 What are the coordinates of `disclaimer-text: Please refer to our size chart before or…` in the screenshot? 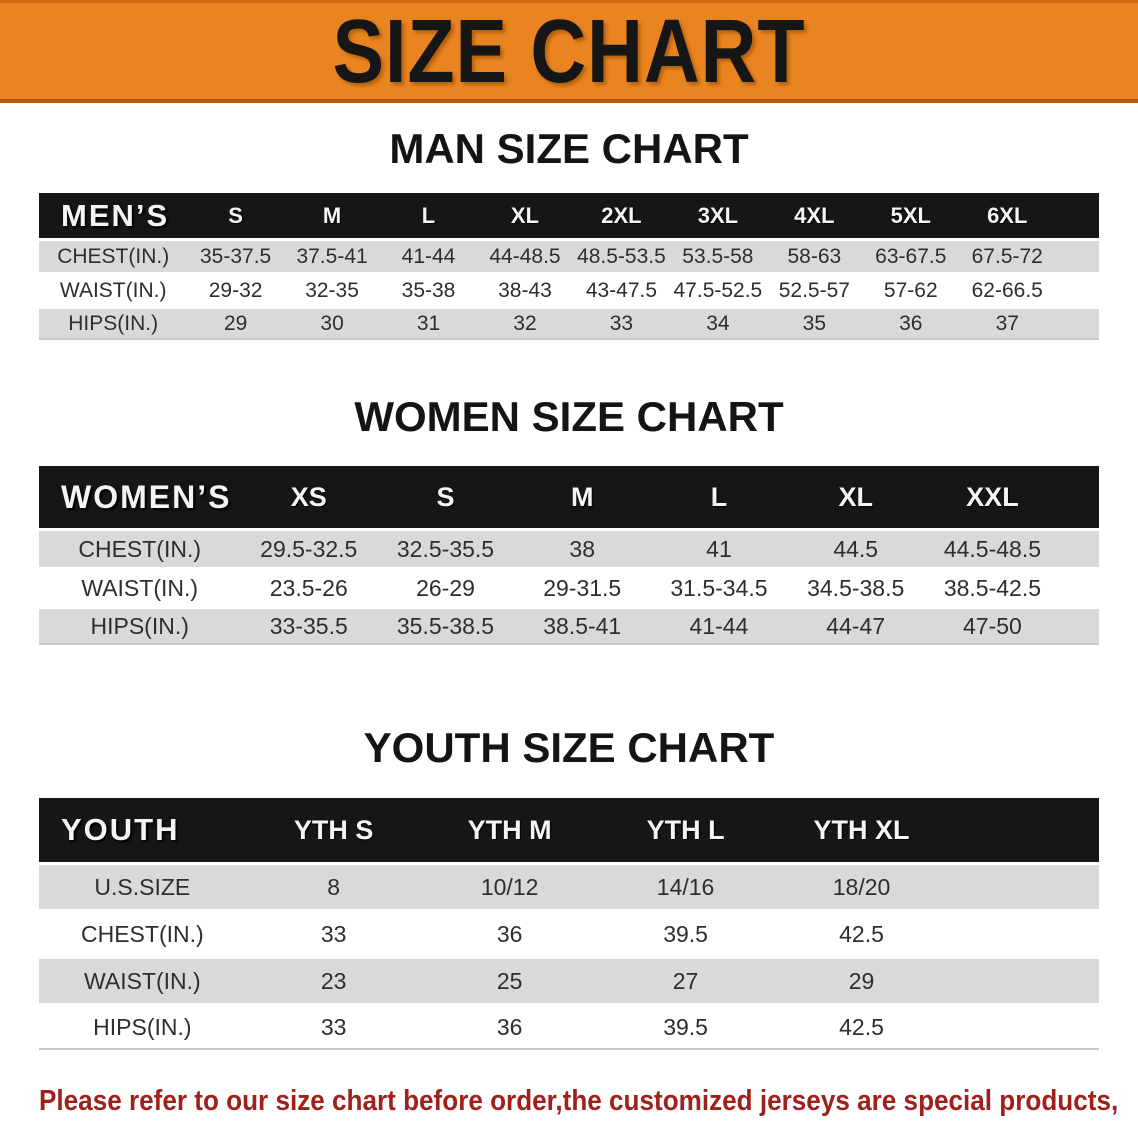 It's located at (588, 1105).